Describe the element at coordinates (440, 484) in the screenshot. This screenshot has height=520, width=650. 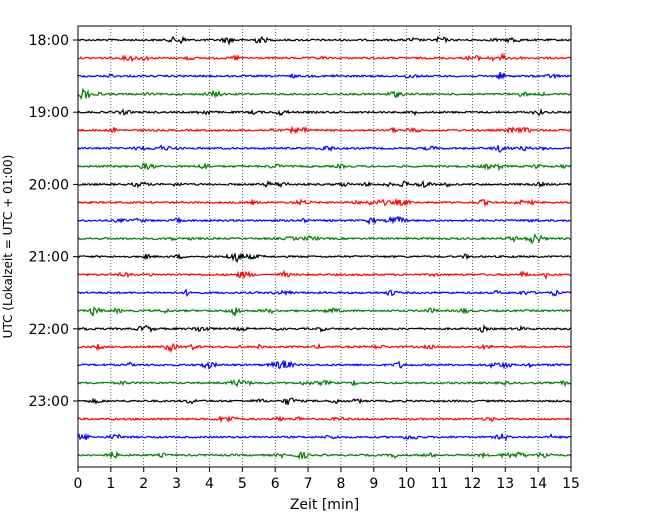
I see `x-tick-label-11: 11` at that location.